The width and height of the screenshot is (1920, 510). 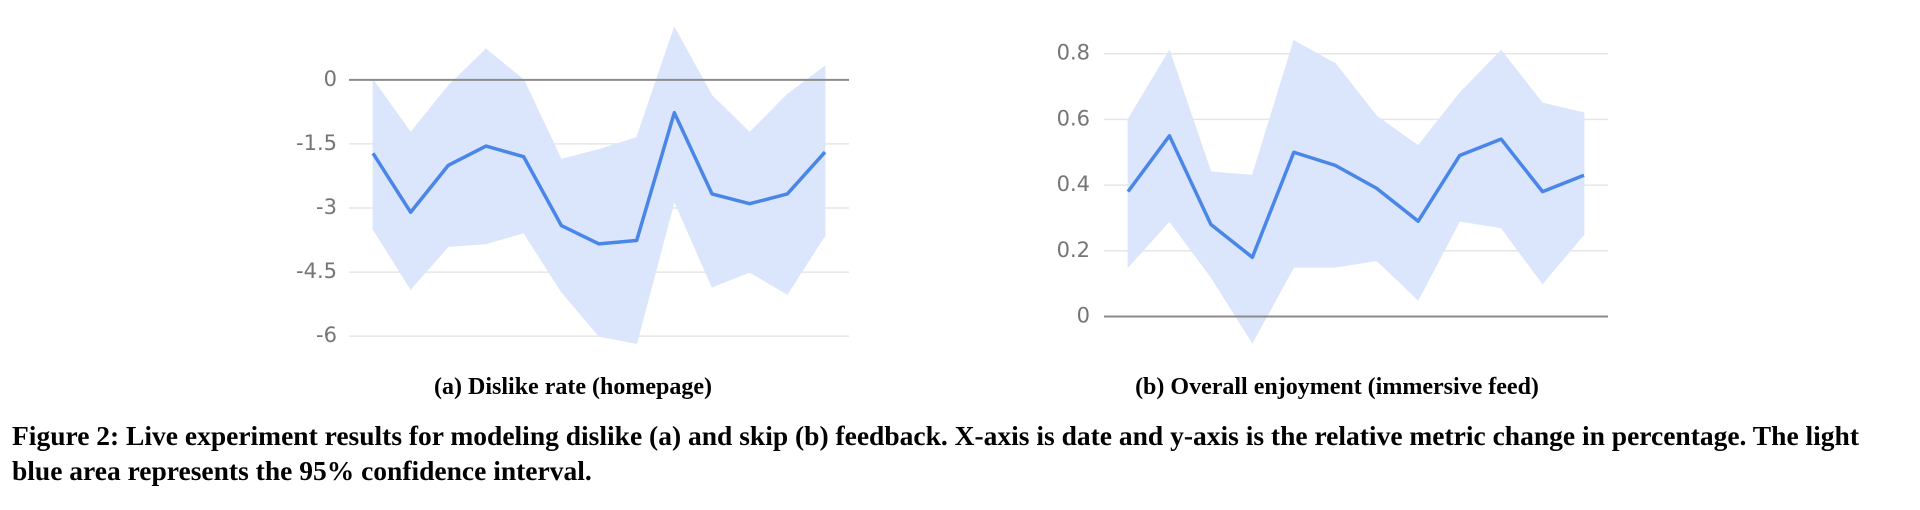 What do you see at coordinates (1073, 118) in the screenshot?
I see `y-tick-label: 0.6` at bounding box center [1073, 118].